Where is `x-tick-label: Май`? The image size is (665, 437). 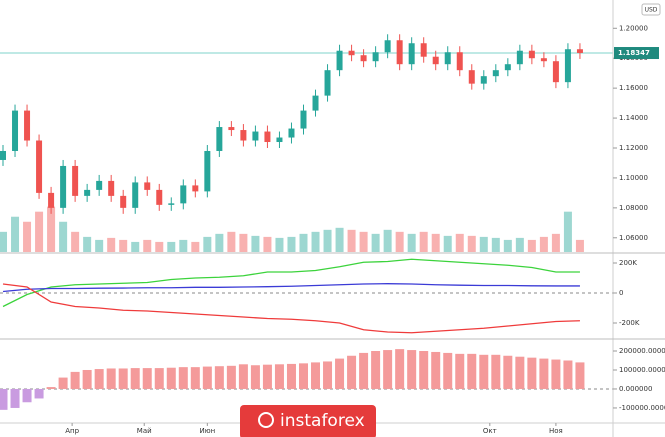
x-tick-label: Май is located at coordinates (144, 431).